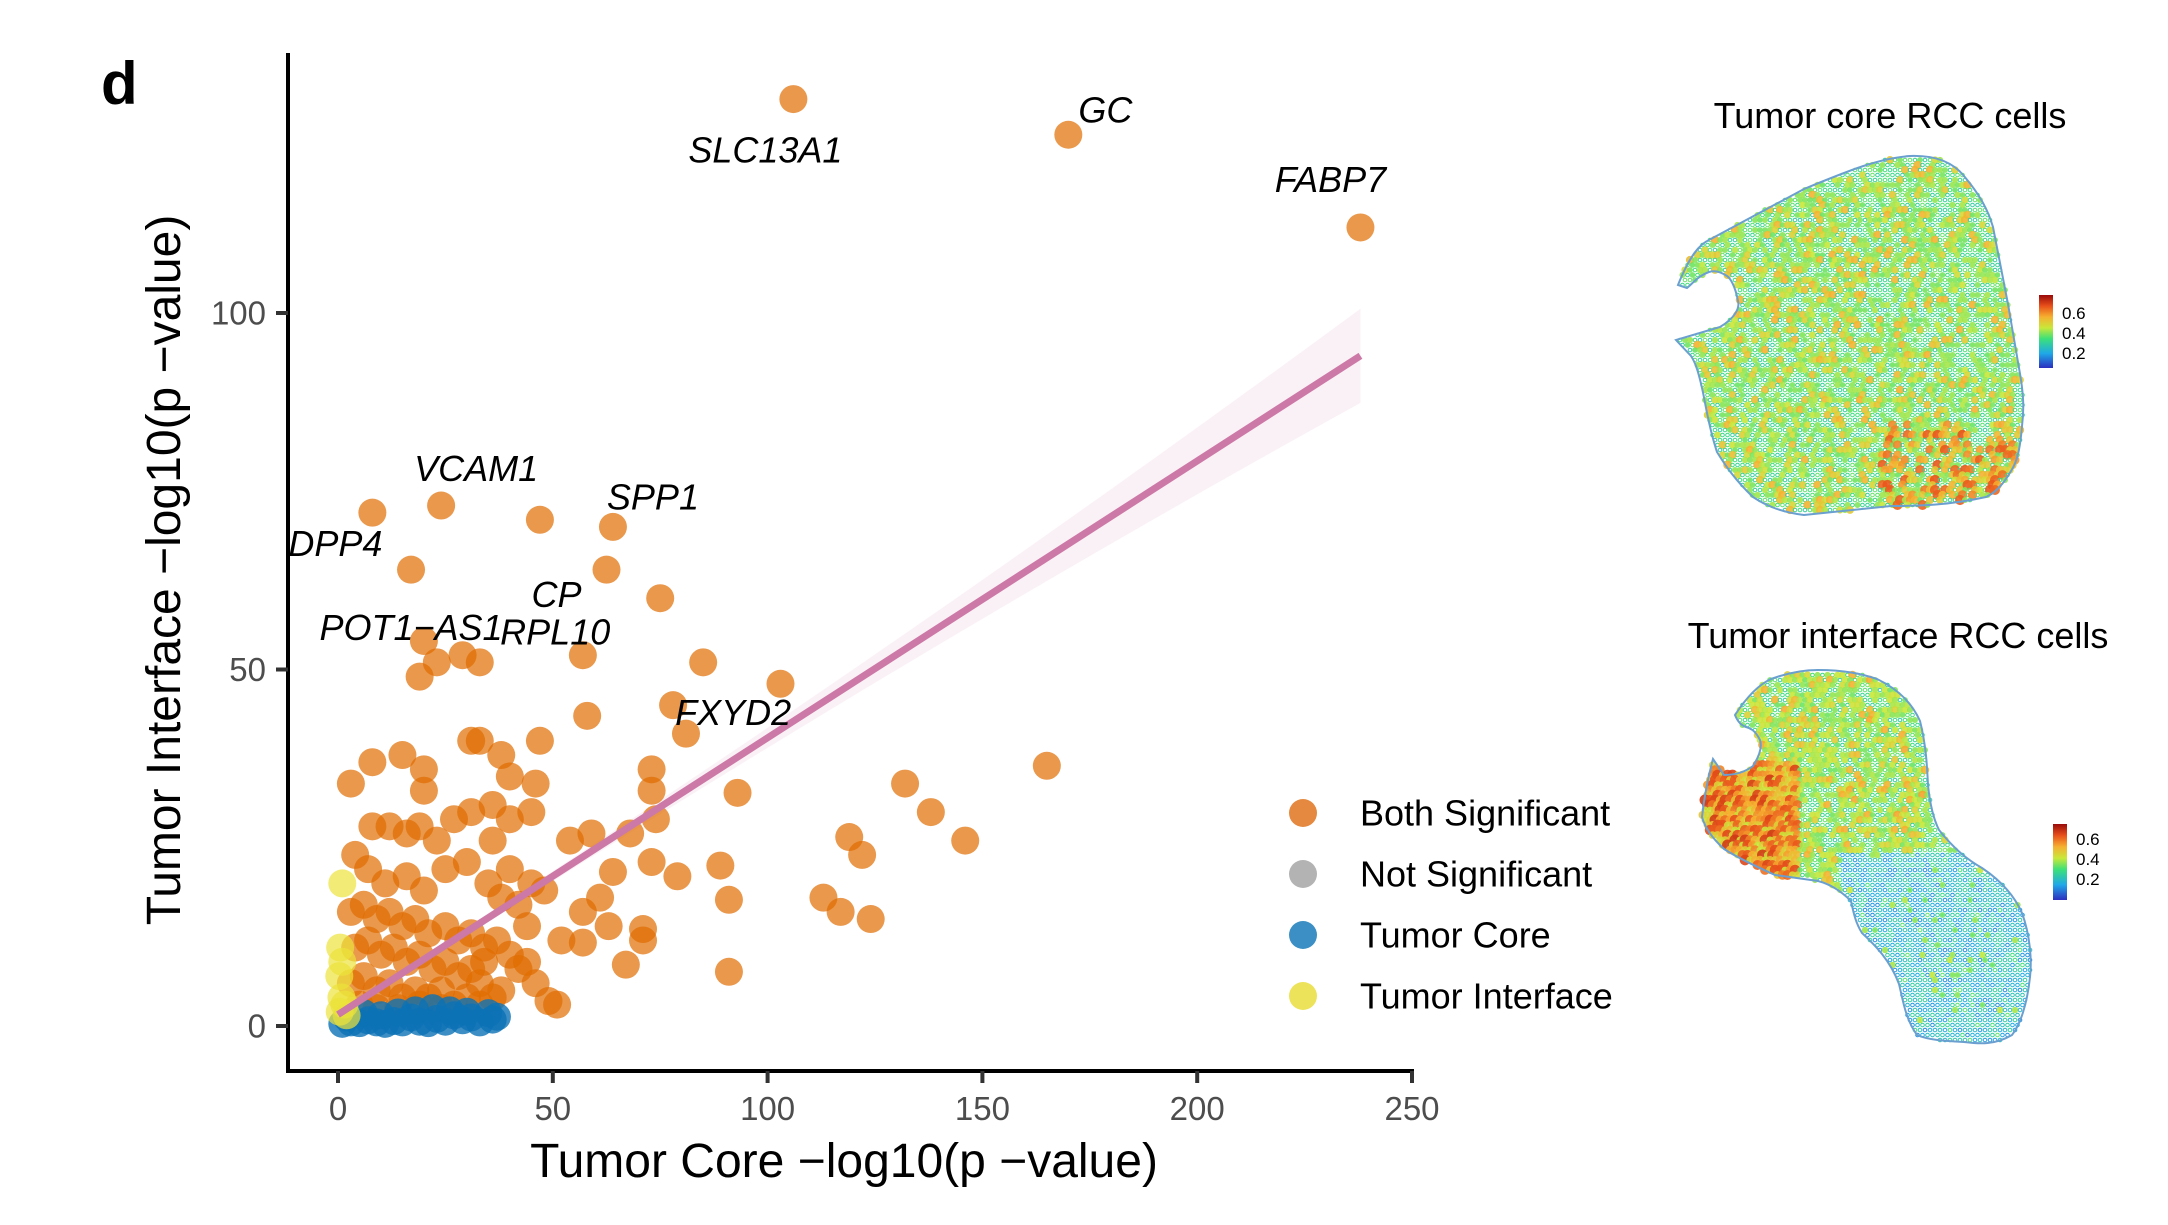 The height and width of the screenshot is (1225, 2168). Describe the element at coordinates (1485, 813) in the screenshot. I see `legend-label: Both Significant` at that location.